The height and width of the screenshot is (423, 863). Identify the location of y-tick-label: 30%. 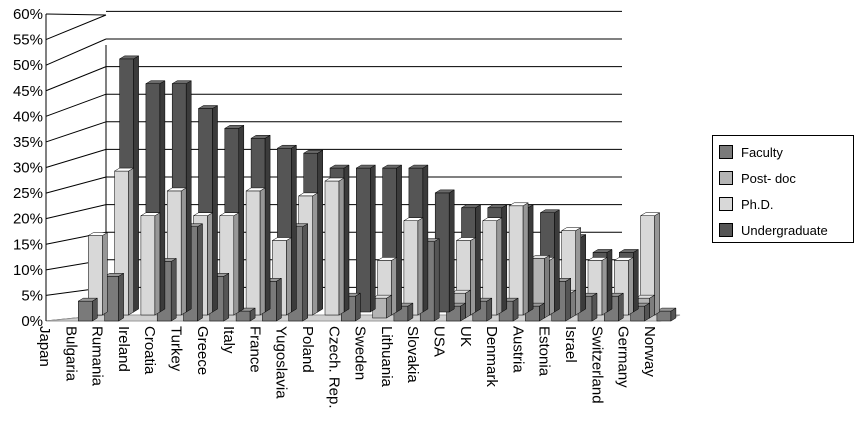
(28, 168).